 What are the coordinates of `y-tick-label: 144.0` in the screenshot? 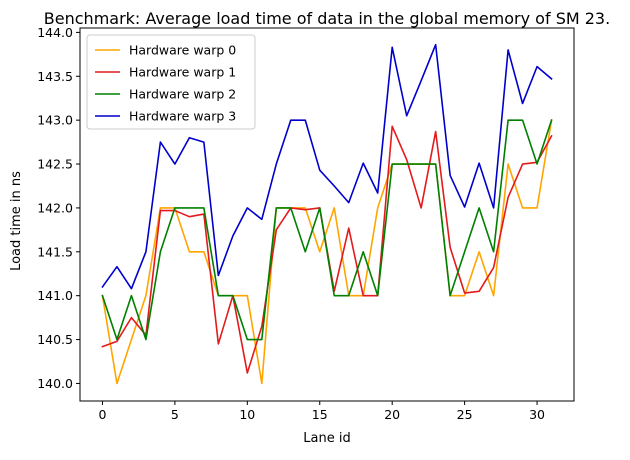 It's located at (55, 32).